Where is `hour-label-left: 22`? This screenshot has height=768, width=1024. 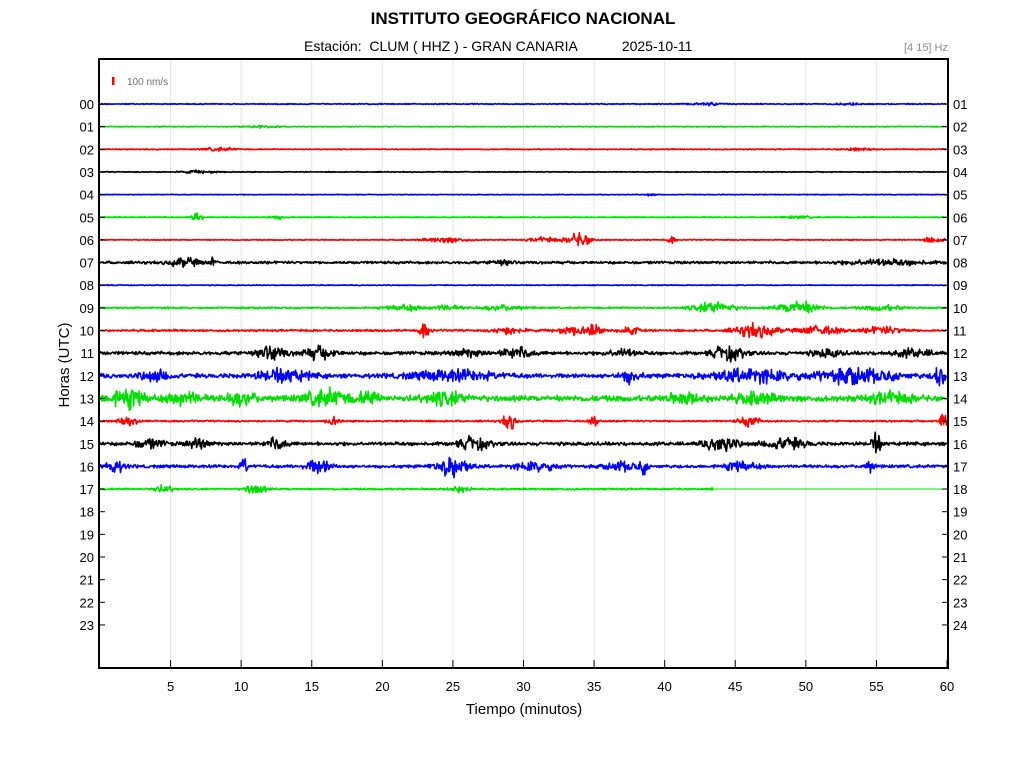
hour-label-left: 22 is located at coordinates (87, 602).